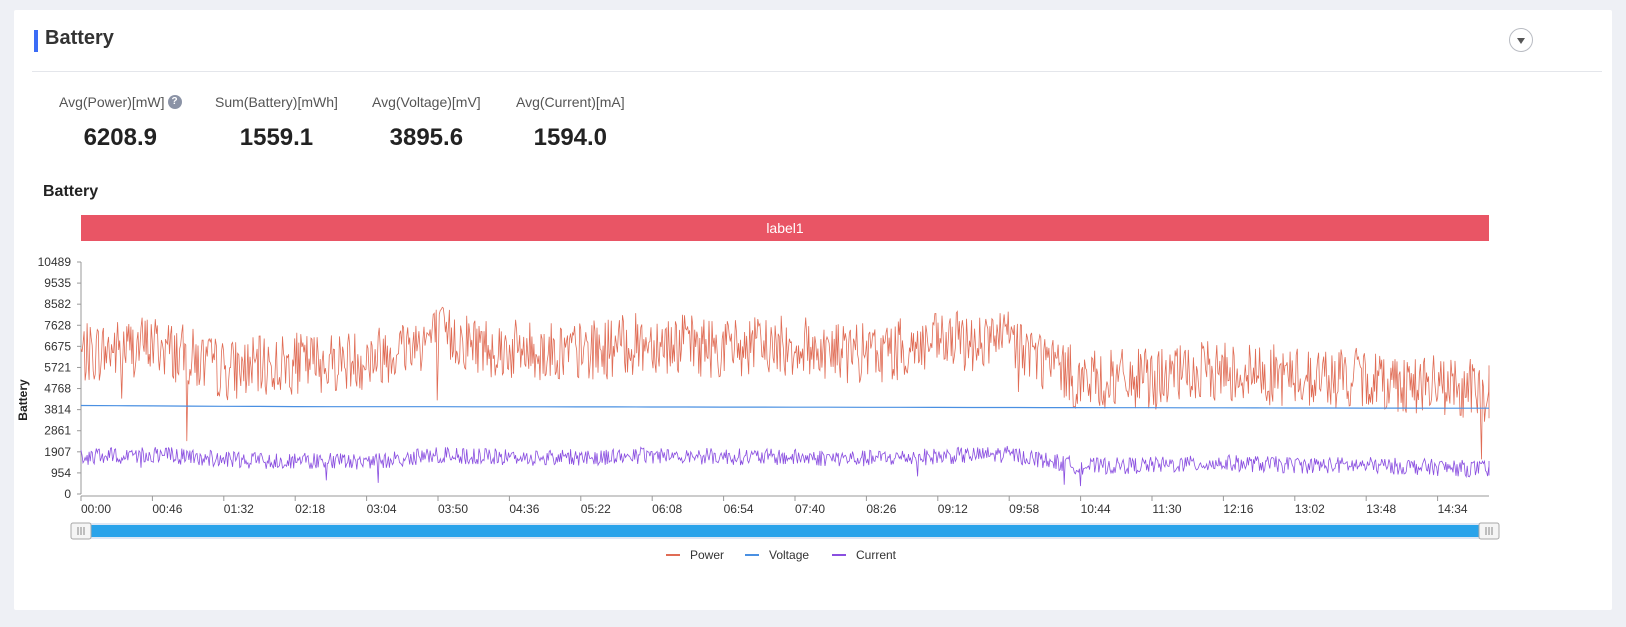 This screenshot has height=627, width=1626. What do you see at coordinates (55, 262) in the screenshot?
I see `y-tick-label: 10489` at bounding box center [55, 262].